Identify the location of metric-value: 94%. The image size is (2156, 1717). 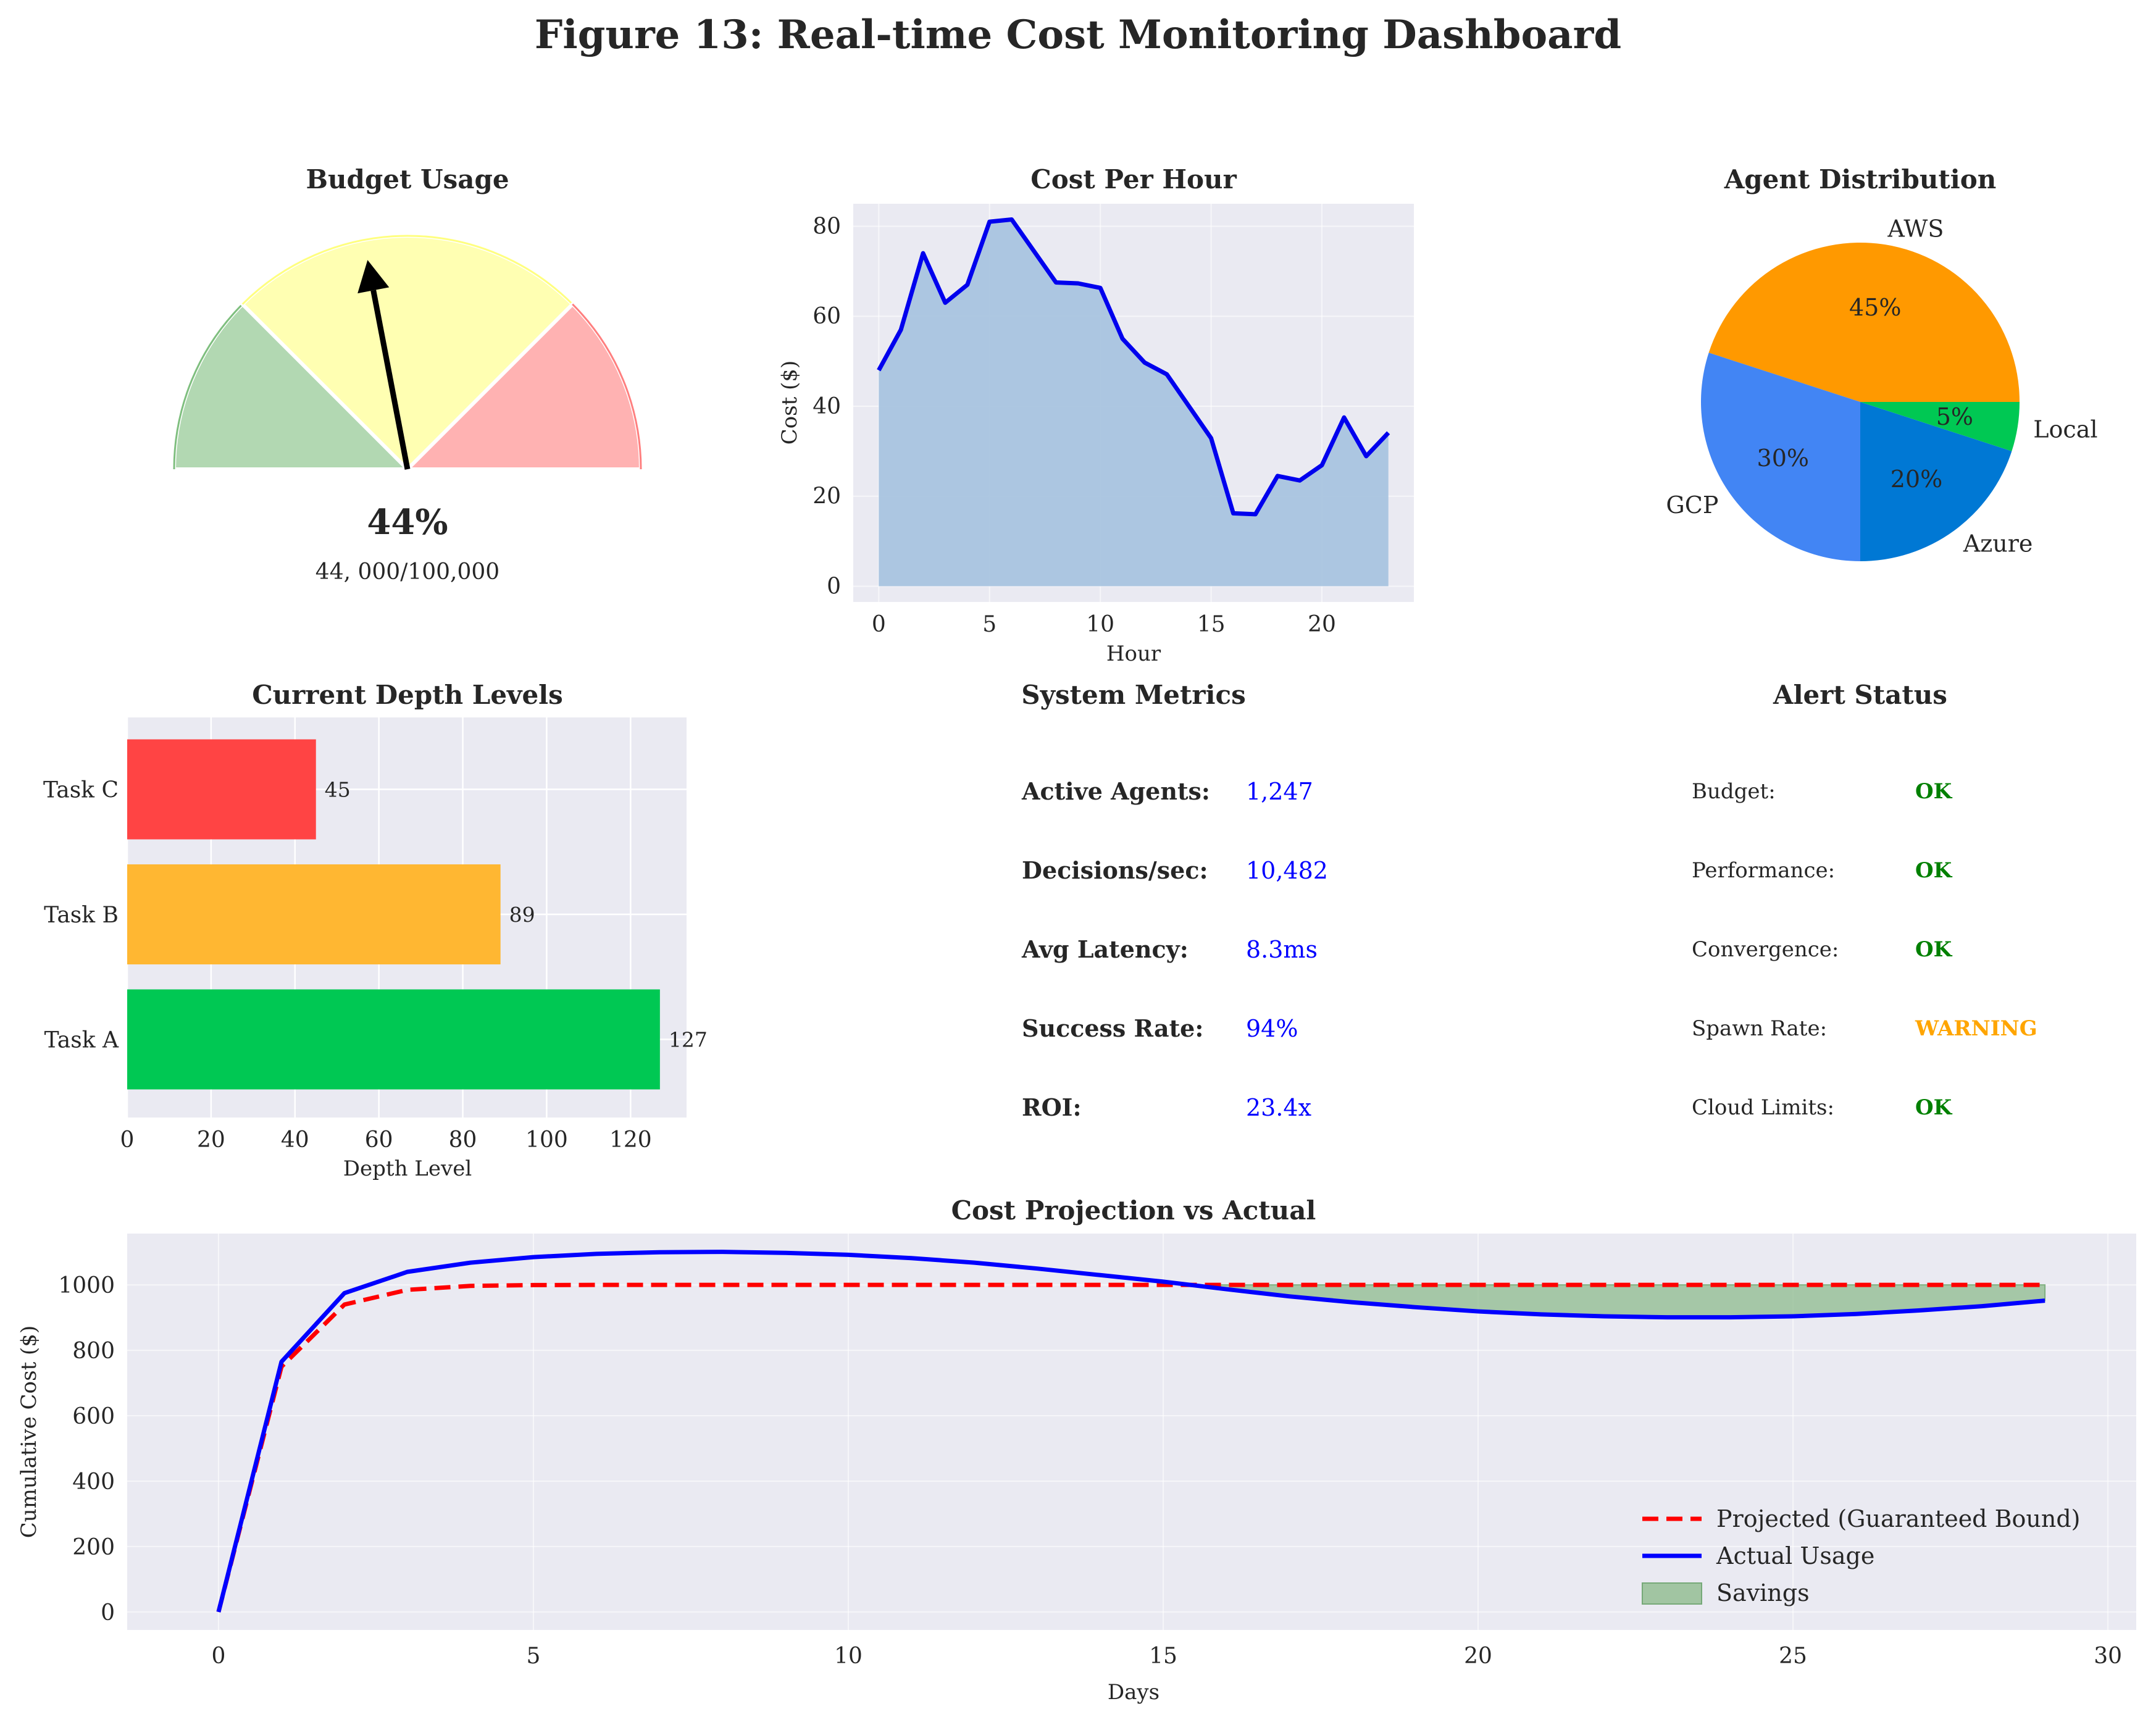
(1272, 1028).